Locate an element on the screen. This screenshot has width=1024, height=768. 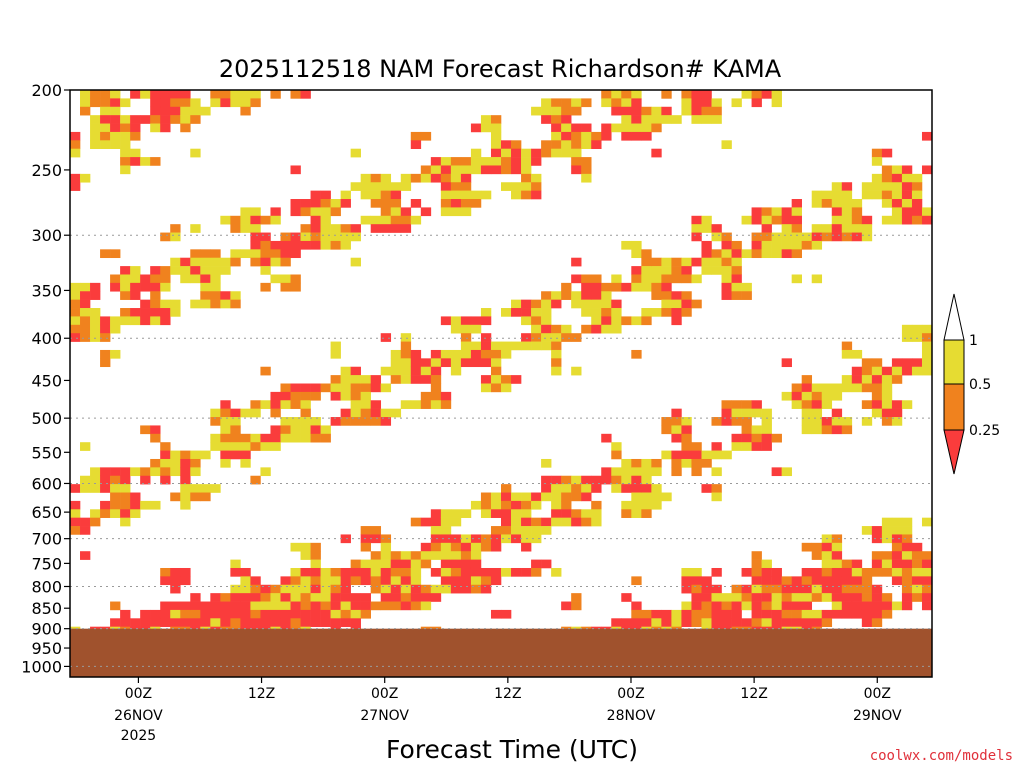
credit-text: coolwx.com/models is located at coordinates (941, 756).